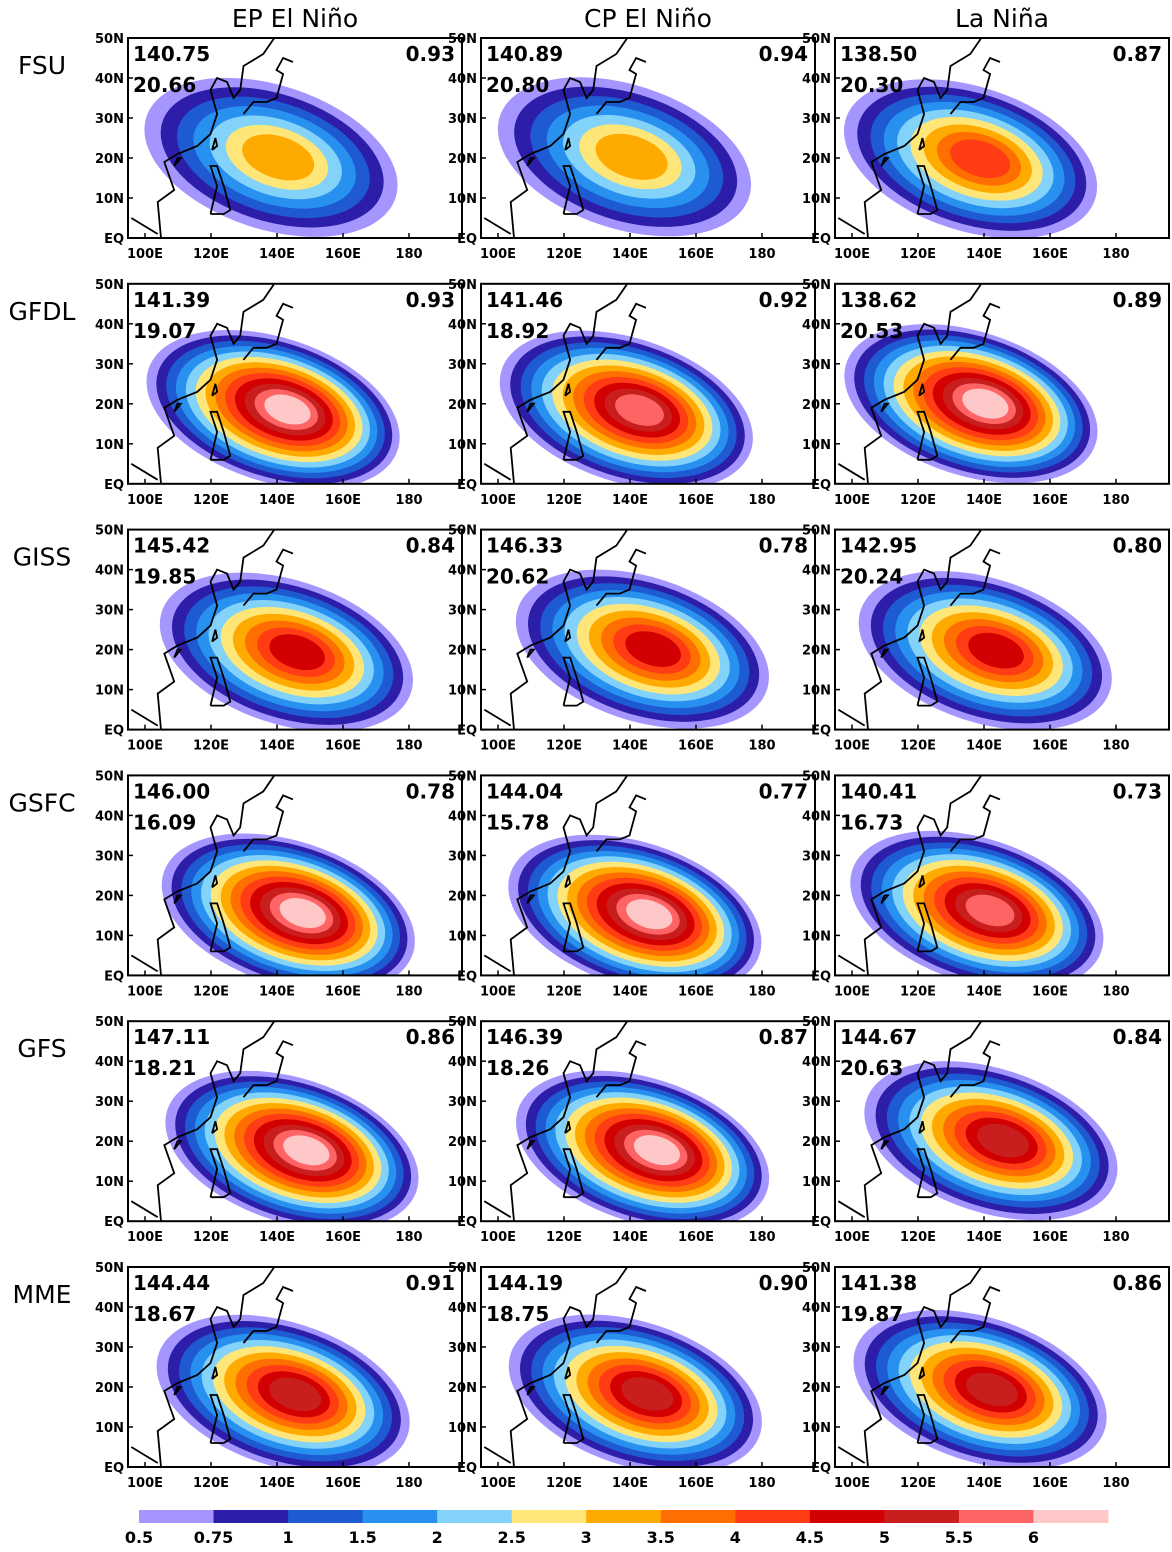 The width and height of the screenshot is (1172, 1552). Describe the element at coordinates (517, 1068) in the screenshot. I see `center-lat: 18.26` at that location.